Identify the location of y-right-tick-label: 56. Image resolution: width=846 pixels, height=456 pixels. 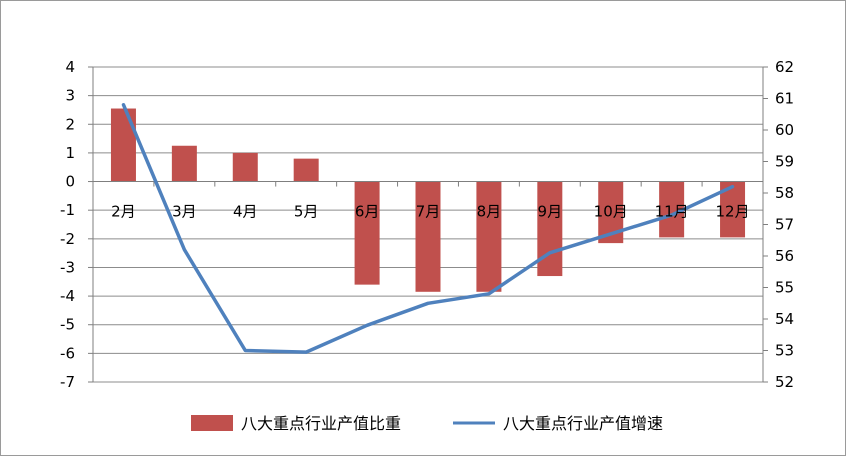
(784, 256).